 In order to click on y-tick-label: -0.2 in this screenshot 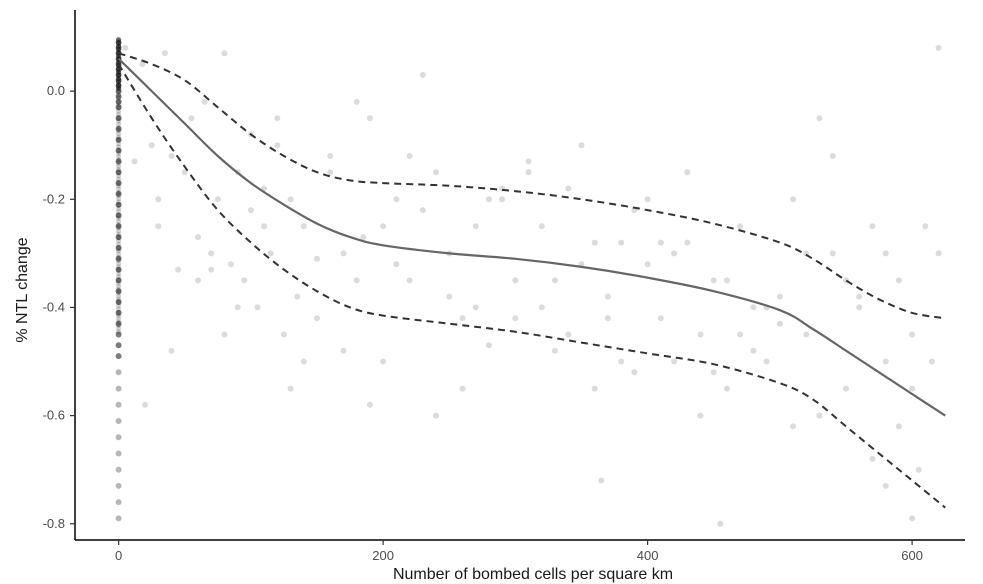, I will do `click(54, 198)`.